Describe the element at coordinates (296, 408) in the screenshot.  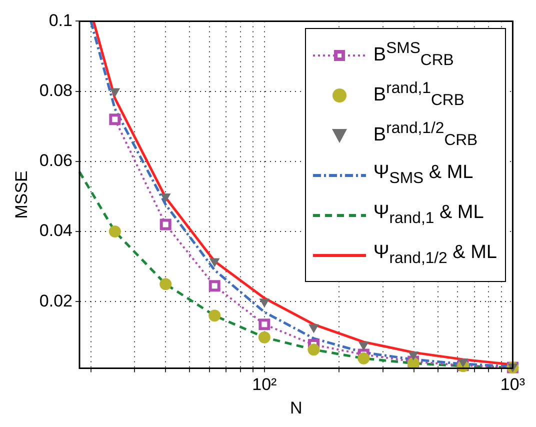
I see `x-axis-title: N` at that location.